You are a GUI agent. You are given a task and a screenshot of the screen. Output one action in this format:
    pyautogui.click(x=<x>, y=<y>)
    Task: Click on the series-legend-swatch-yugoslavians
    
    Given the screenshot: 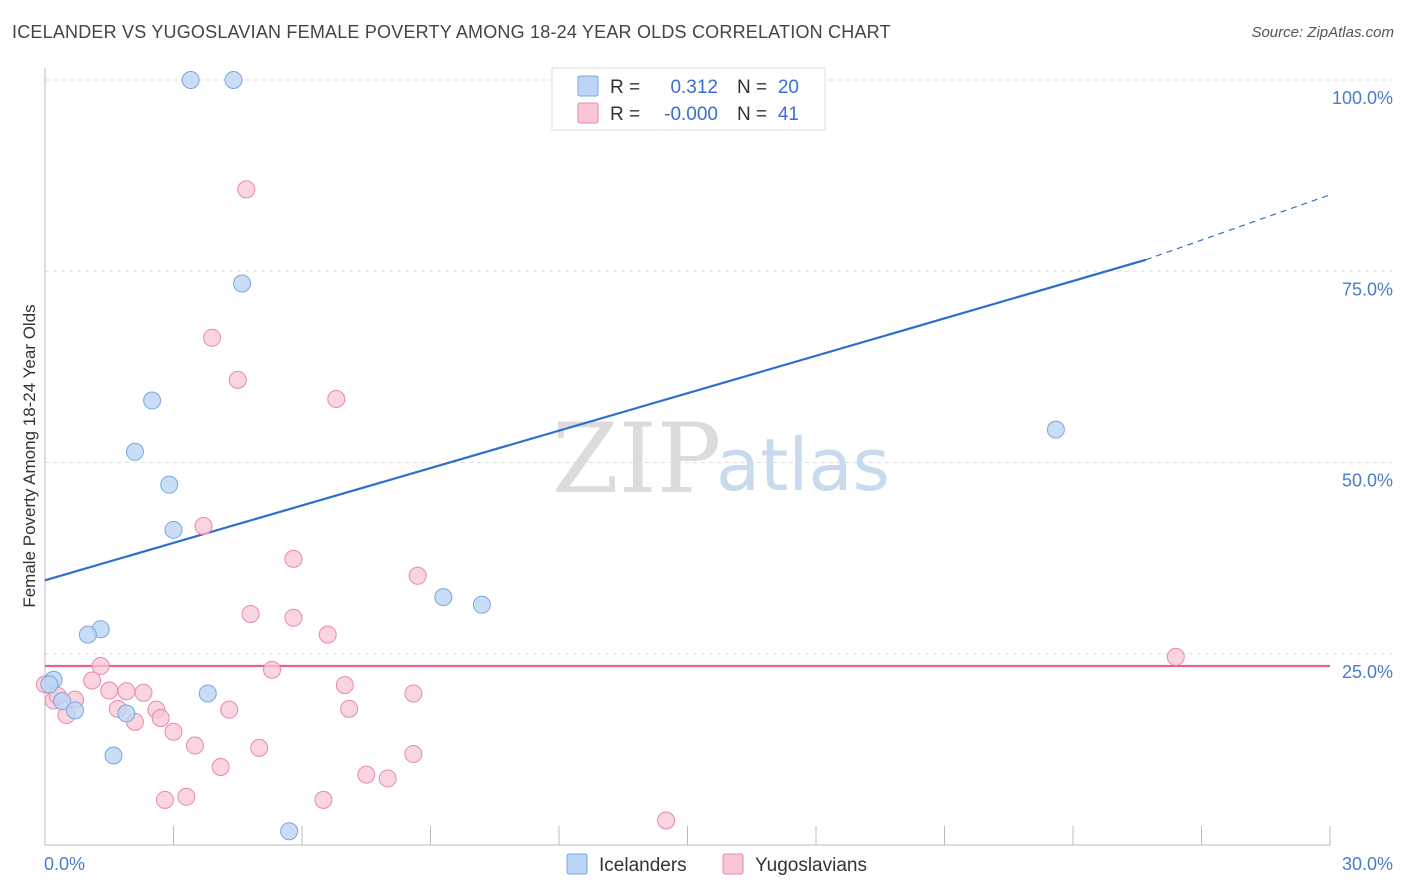 What is the action you would take?
    pyautogui.click(x=733, y=864)
    